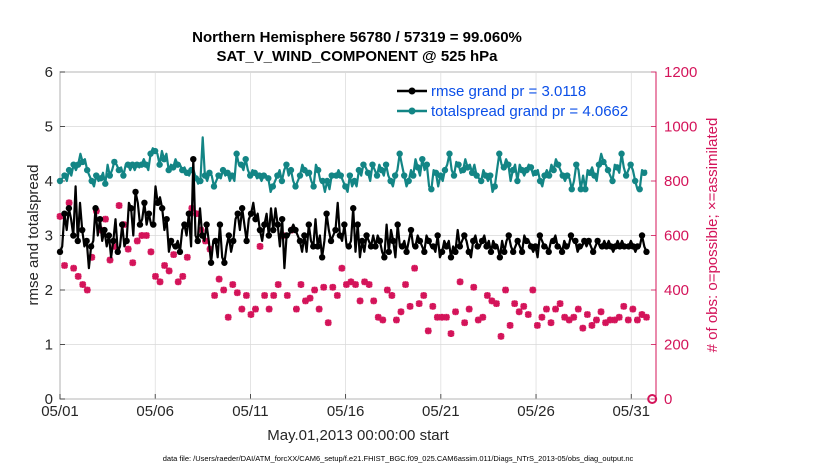  What do you see at coordinates (49, 236) in the screenshot?
I see `y-left-tick-label: 3` at bounding box center [49, 236].